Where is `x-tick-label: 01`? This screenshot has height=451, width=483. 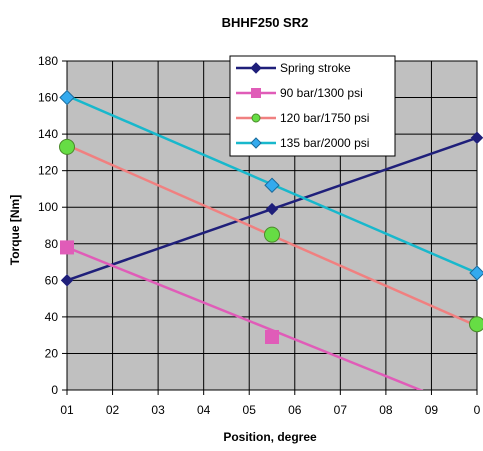
x-tick-label: 01 is located at coordinates (67, 410).